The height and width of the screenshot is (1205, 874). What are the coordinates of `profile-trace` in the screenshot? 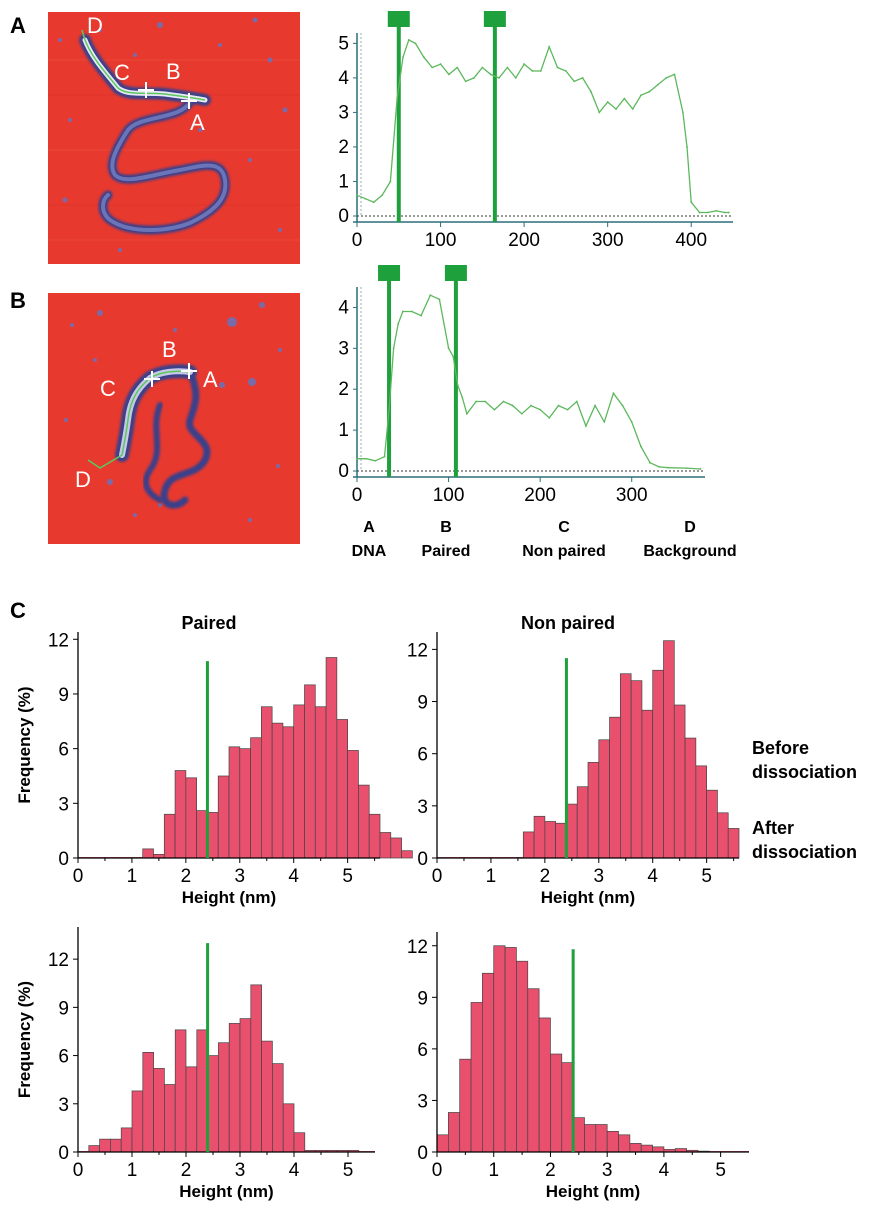 It's located at (143, 65).